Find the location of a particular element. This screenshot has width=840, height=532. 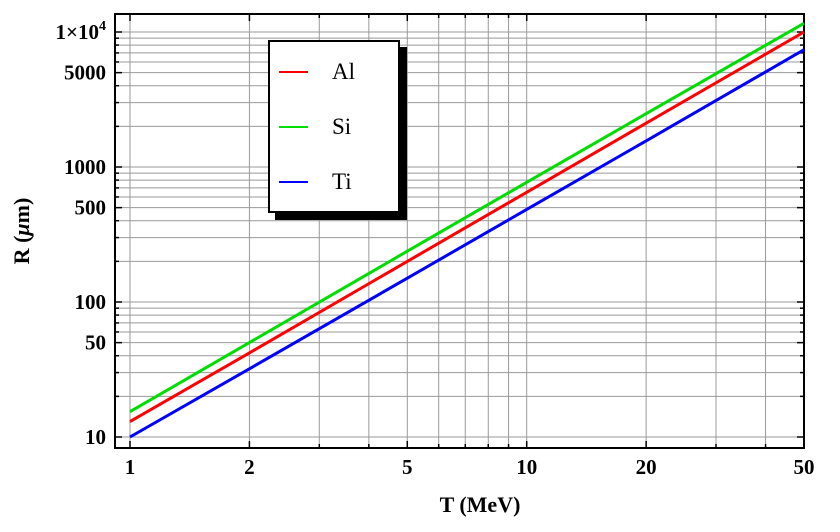

y-tick-label: 100 is located at coordinates (91, 302).